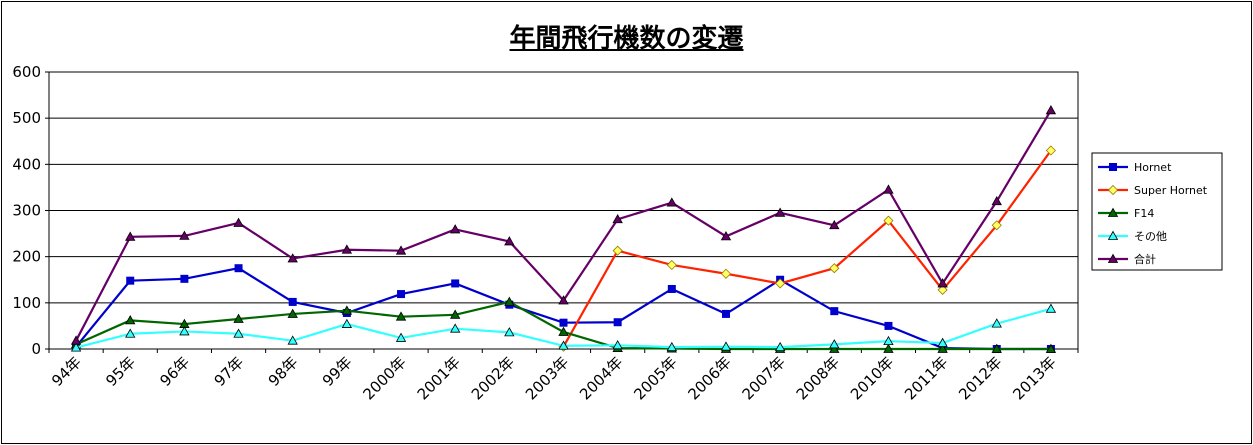 This screenshot has height=445, width=1253. I want to click on y-tick-label: 600, so click(26, 72).